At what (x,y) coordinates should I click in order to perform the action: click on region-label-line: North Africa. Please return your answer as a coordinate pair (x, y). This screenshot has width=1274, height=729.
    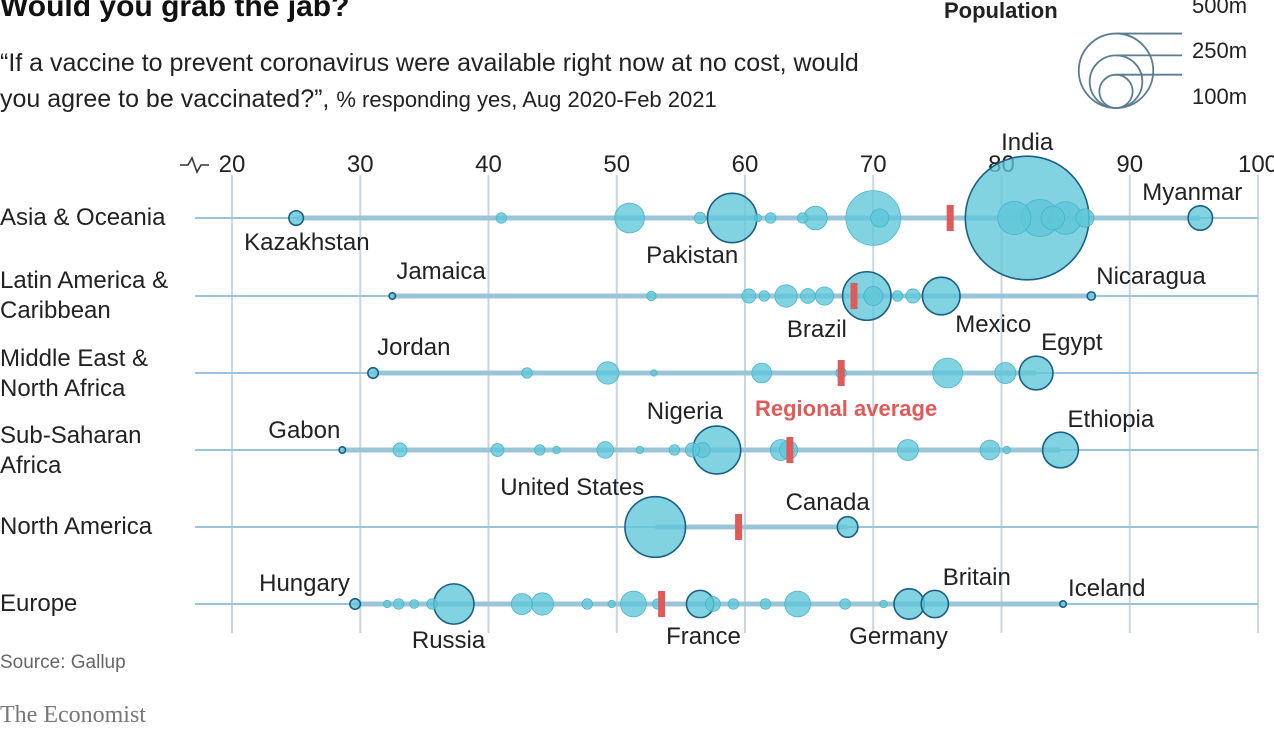
    Looking at the image, I should click on (63, 388).